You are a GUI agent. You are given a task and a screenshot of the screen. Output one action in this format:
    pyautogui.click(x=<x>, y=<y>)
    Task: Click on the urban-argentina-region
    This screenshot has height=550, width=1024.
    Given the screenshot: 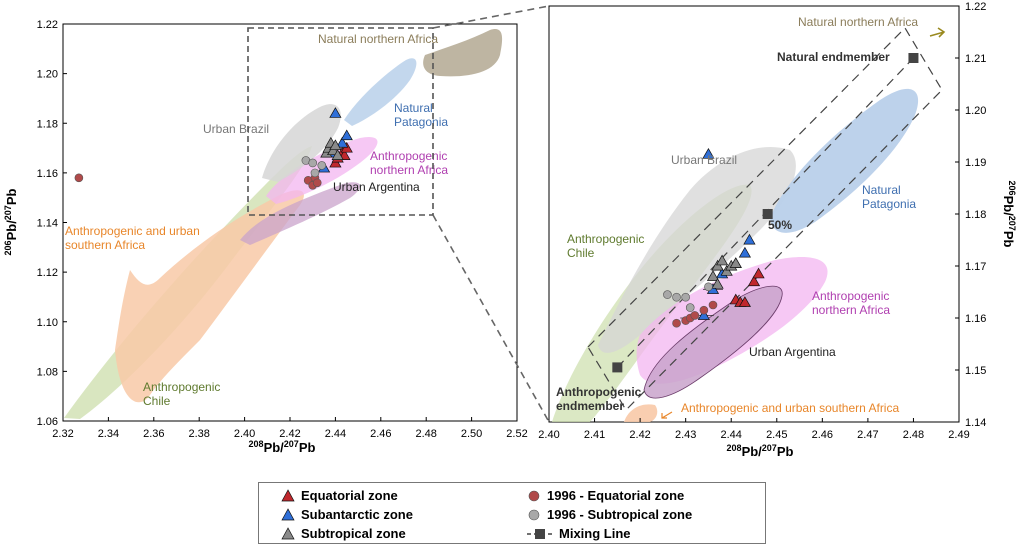 What is the action you would take?
    pyautogui.click(x=300, y=213)
    